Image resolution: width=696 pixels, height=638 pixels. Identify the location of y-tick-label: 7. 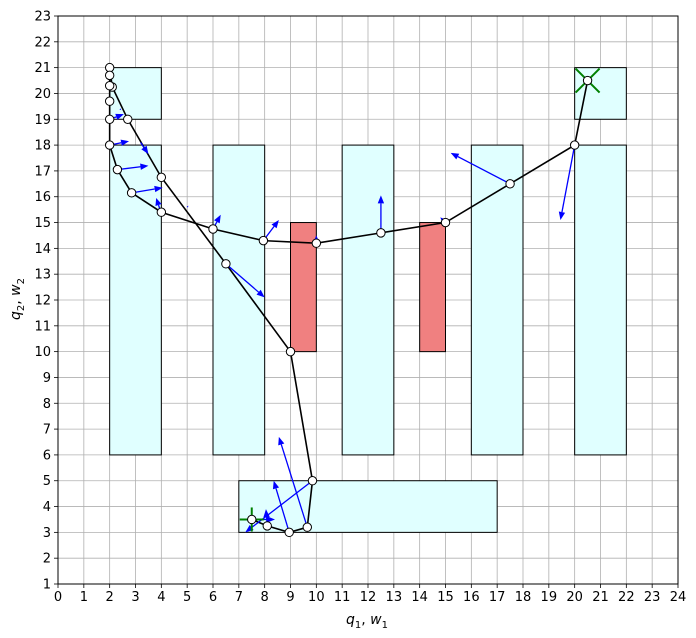
(47, 430).